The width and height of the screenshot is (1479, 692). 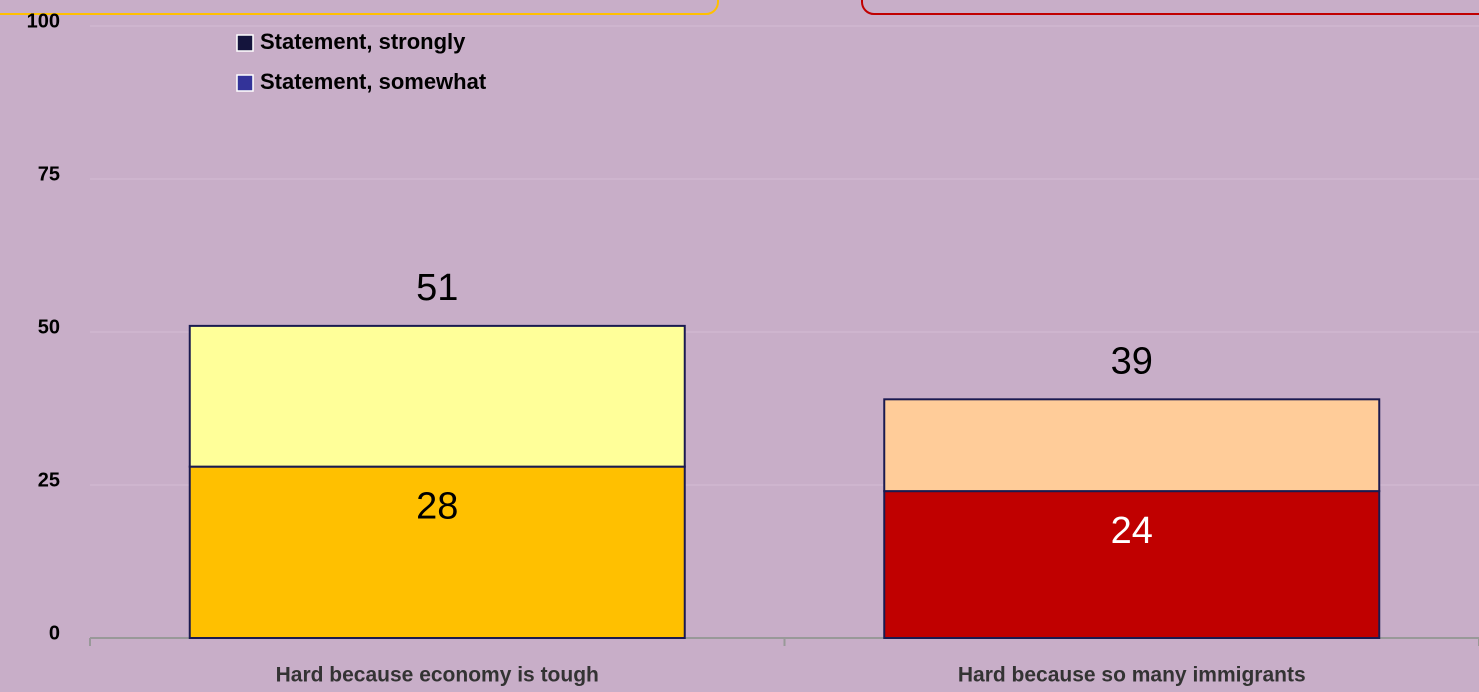 I want to click on x-tick-label: Hard because economy is tough, so click(x=437, y=675).